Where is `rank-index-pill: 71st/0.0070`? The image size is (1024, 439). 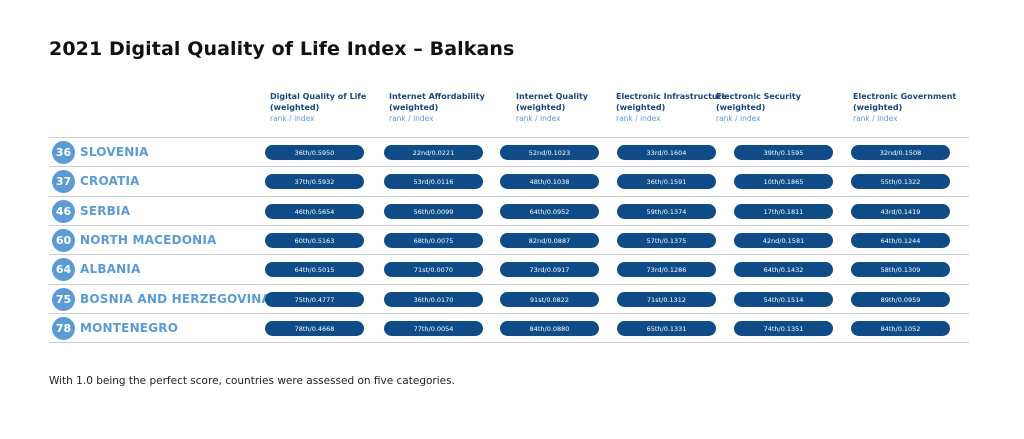 rank-index-pill: 71st/0.0070 is located at coordinates (433, 269).